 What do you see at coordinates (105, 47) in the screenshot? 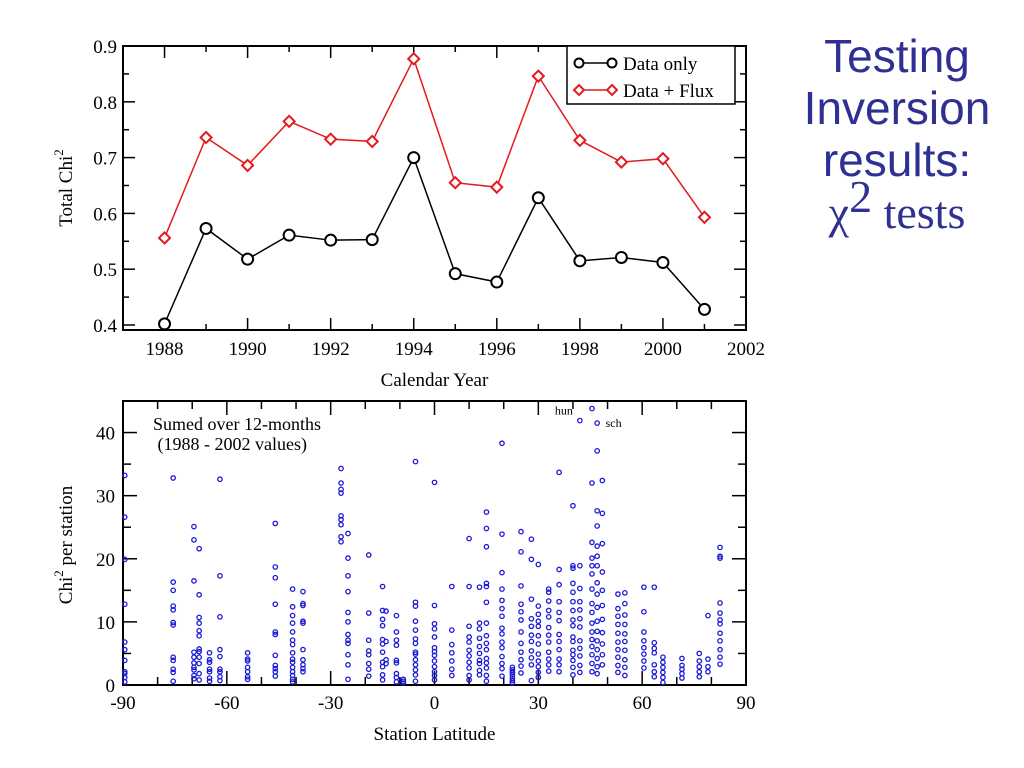
I see `y-tick-label: 0.9` at bounding box center [105, 47].